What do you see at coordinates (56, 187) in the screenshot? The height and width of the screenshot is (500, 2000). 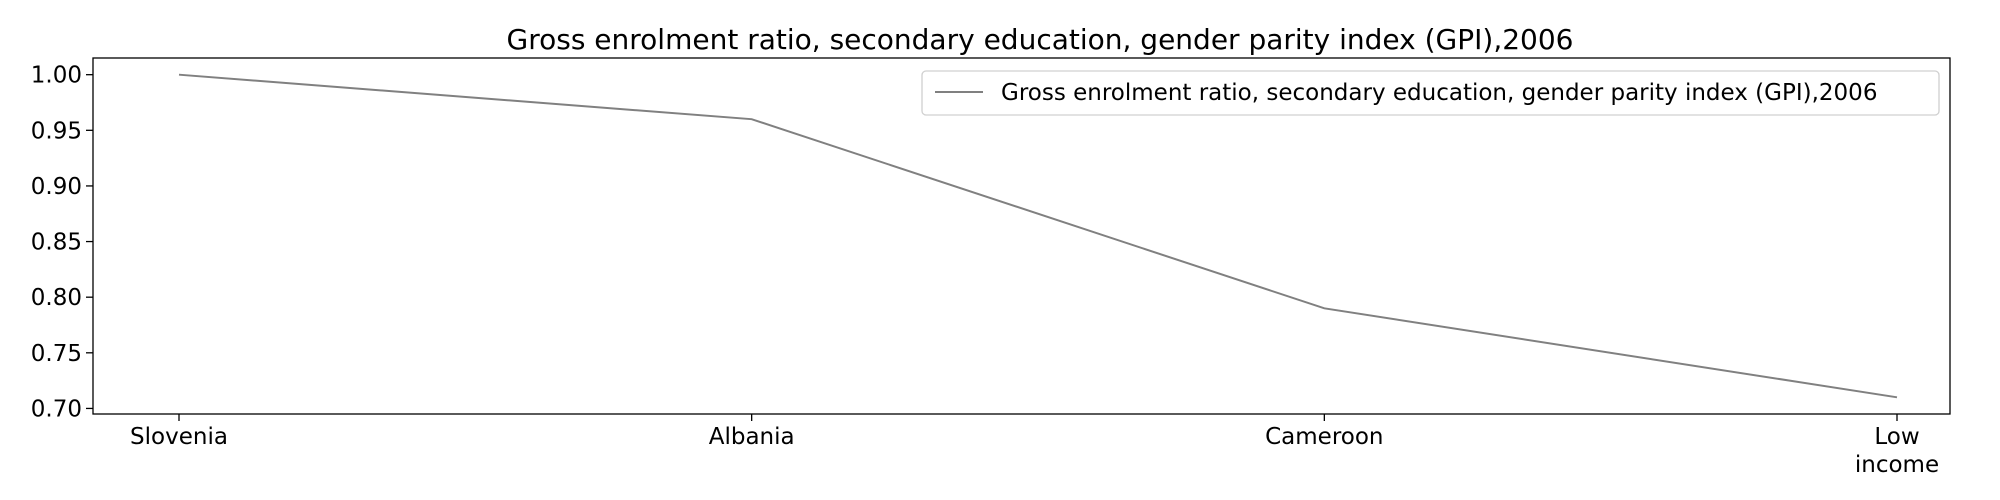 I see `y-tick-label: 0.90` at bounding box center [56, 187].